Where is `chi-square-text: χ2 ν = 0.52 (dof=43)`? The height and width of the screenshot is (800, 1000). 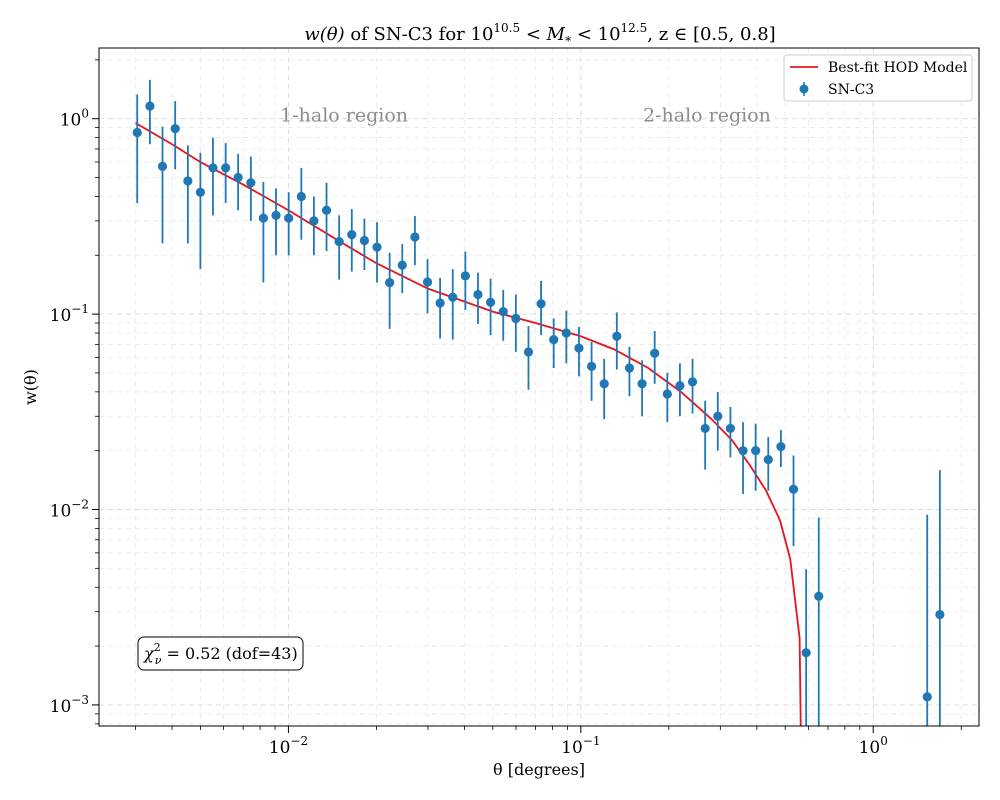 chi-square-text: χ2 ν = 0.52 (dof=43) is located at coordinates (220, 654).